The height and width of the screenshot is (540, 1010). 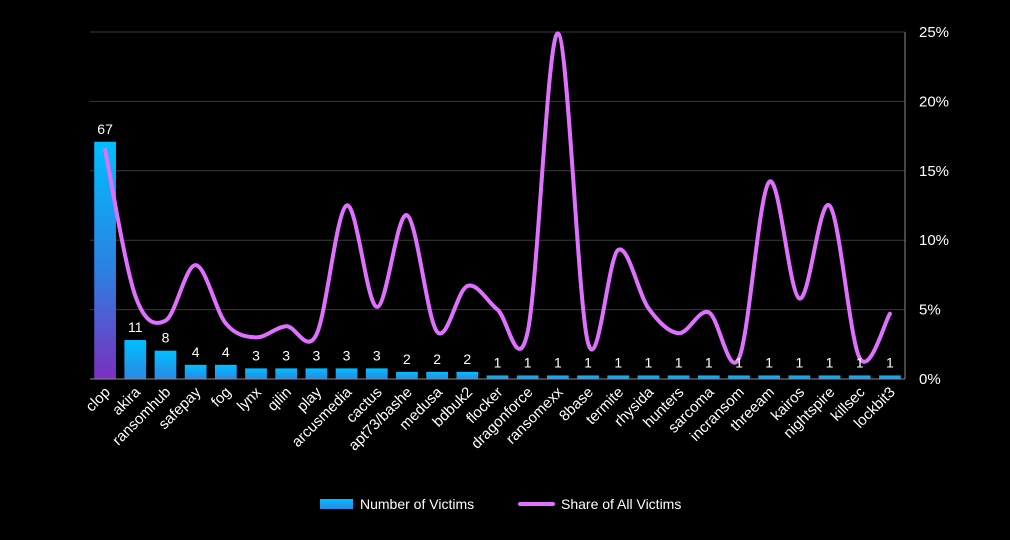 What do you see at coordinates (934, 32) in the screenshot?
I see `y2-tick-label: 25%` at bounding box center [934, 32].